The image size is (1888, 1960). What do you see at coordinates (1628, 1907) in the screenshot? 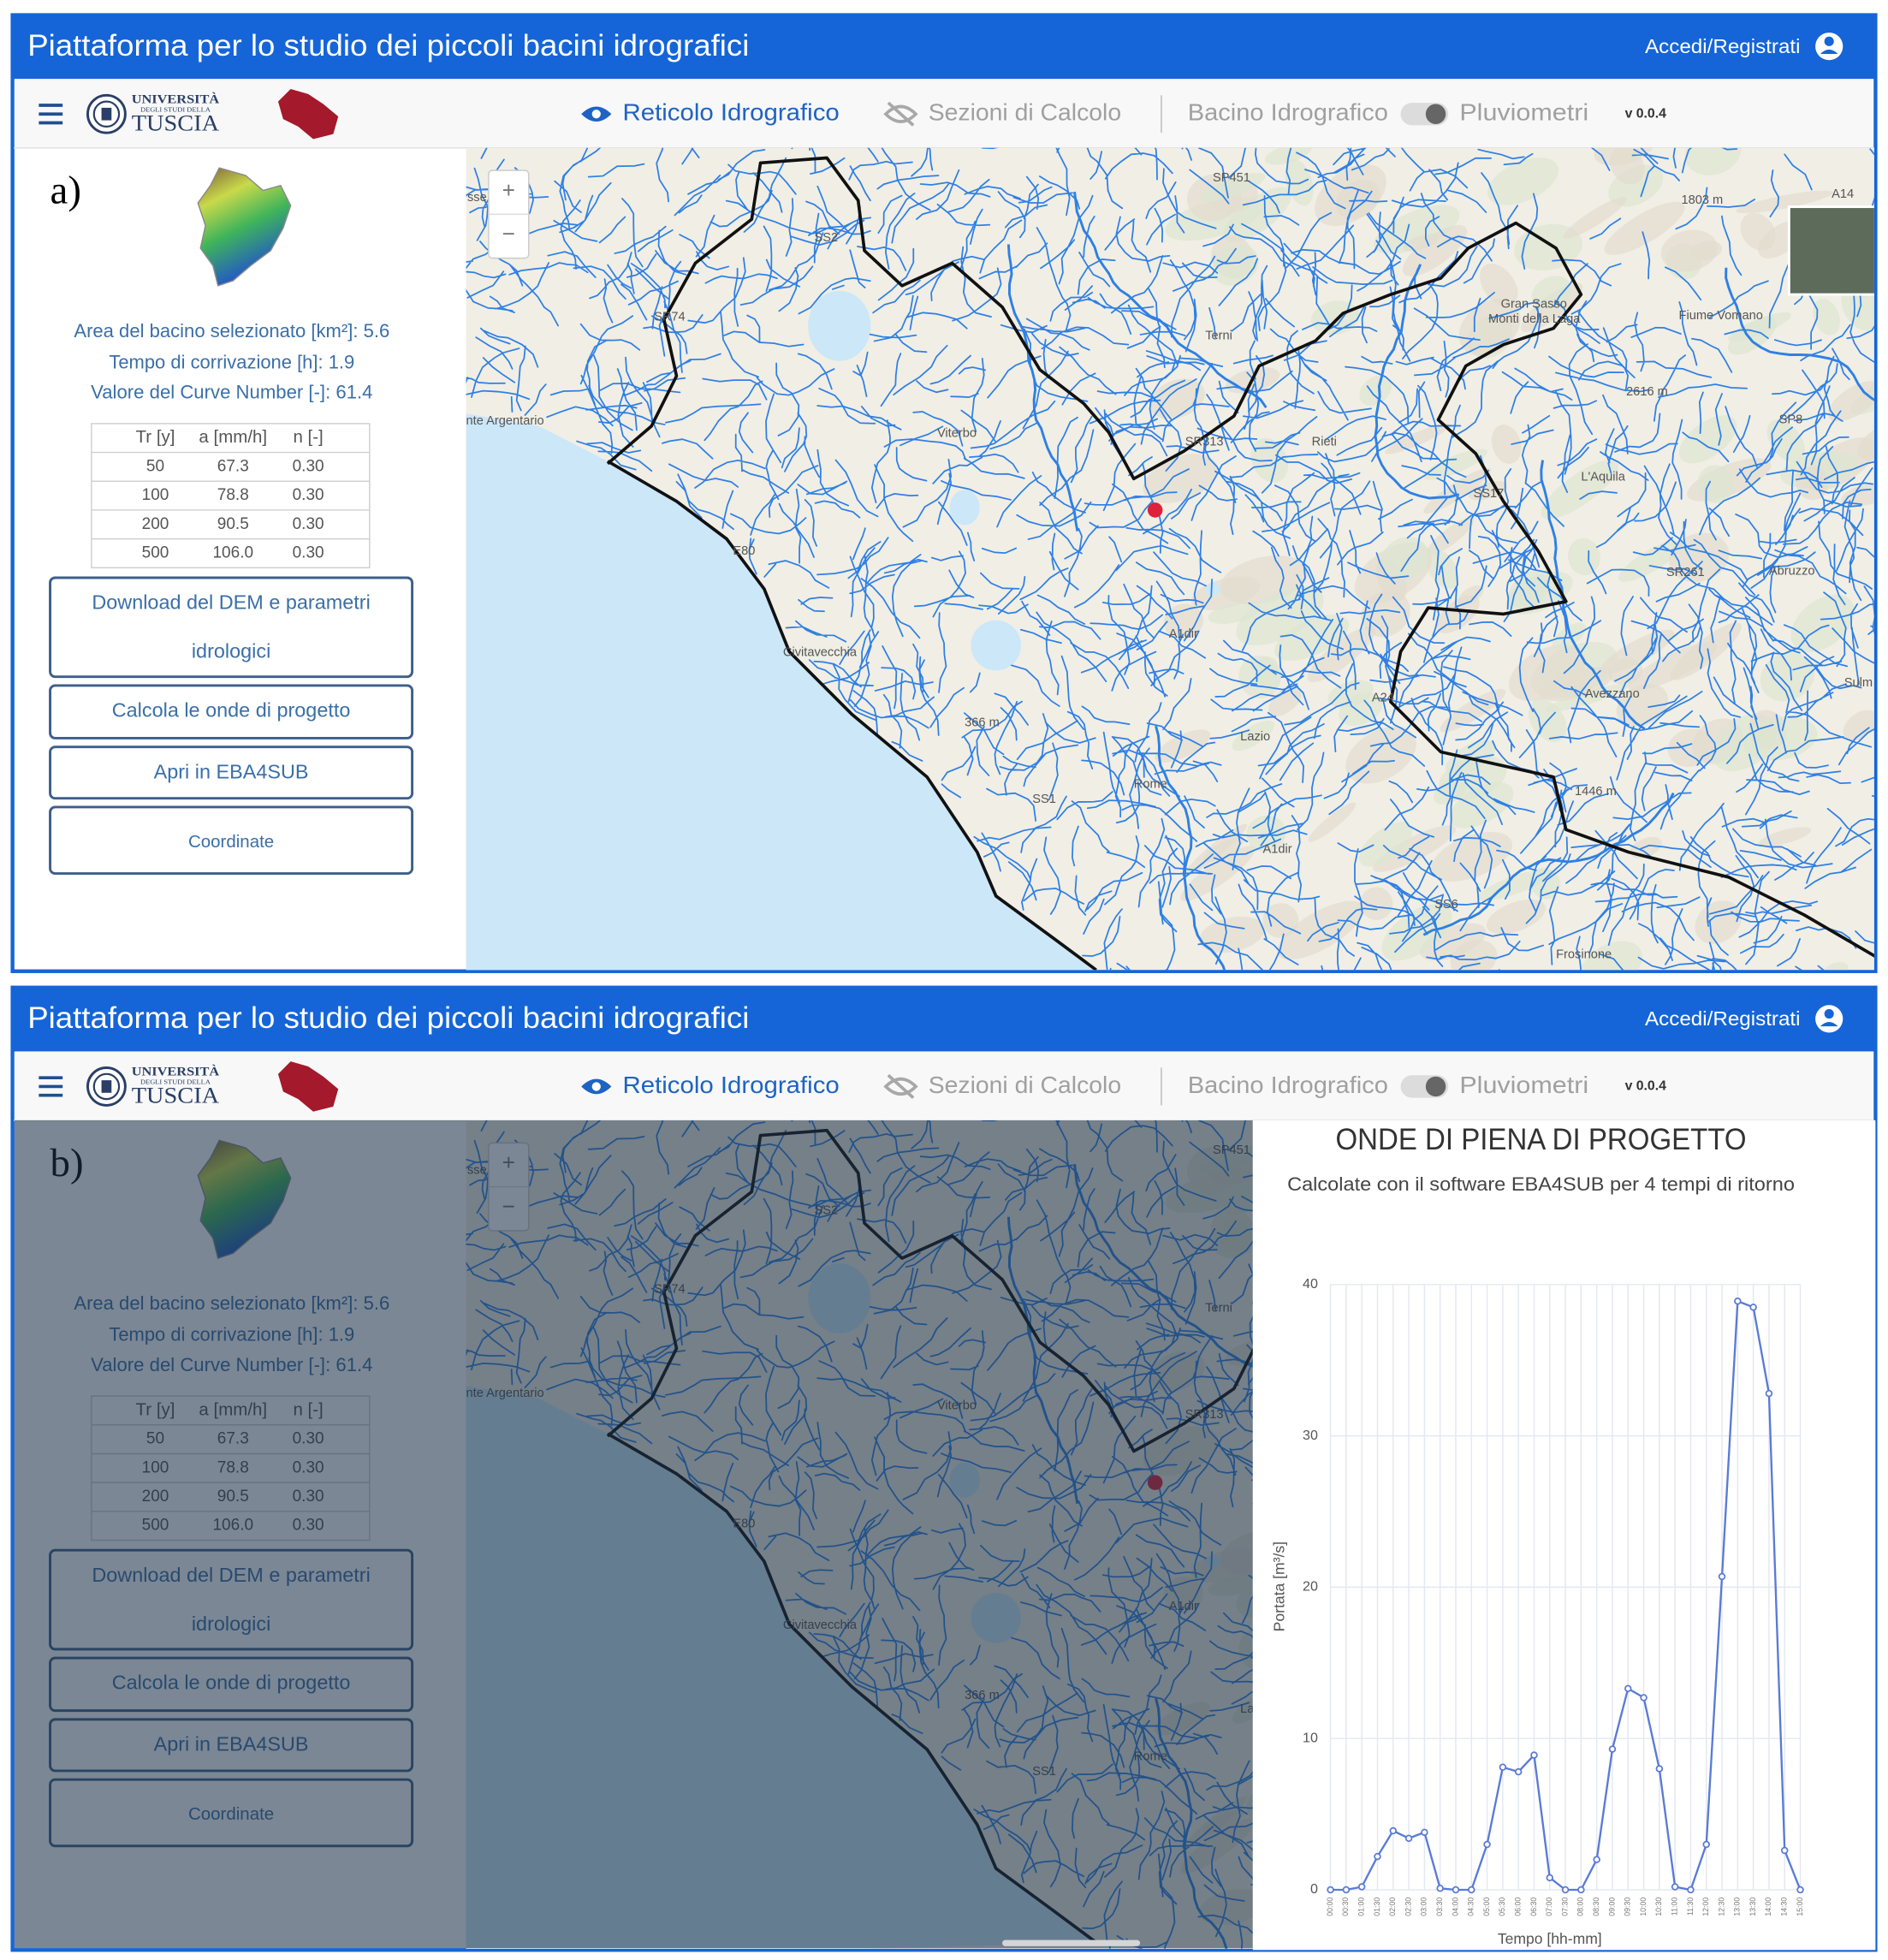
I see `x-tick-label: 09:30` at bounding box center [1628, 1907].